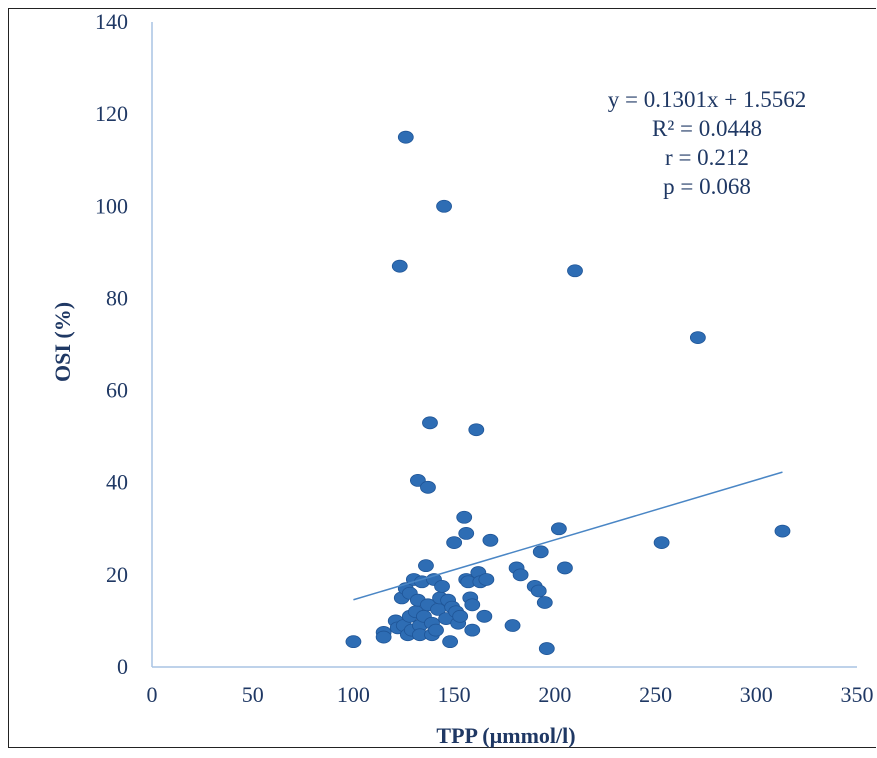  What do you see at coordinates (62, 342) in the screenshot?
I see `y-axis-title: OSI (%)` at bounding box center [62, 342].